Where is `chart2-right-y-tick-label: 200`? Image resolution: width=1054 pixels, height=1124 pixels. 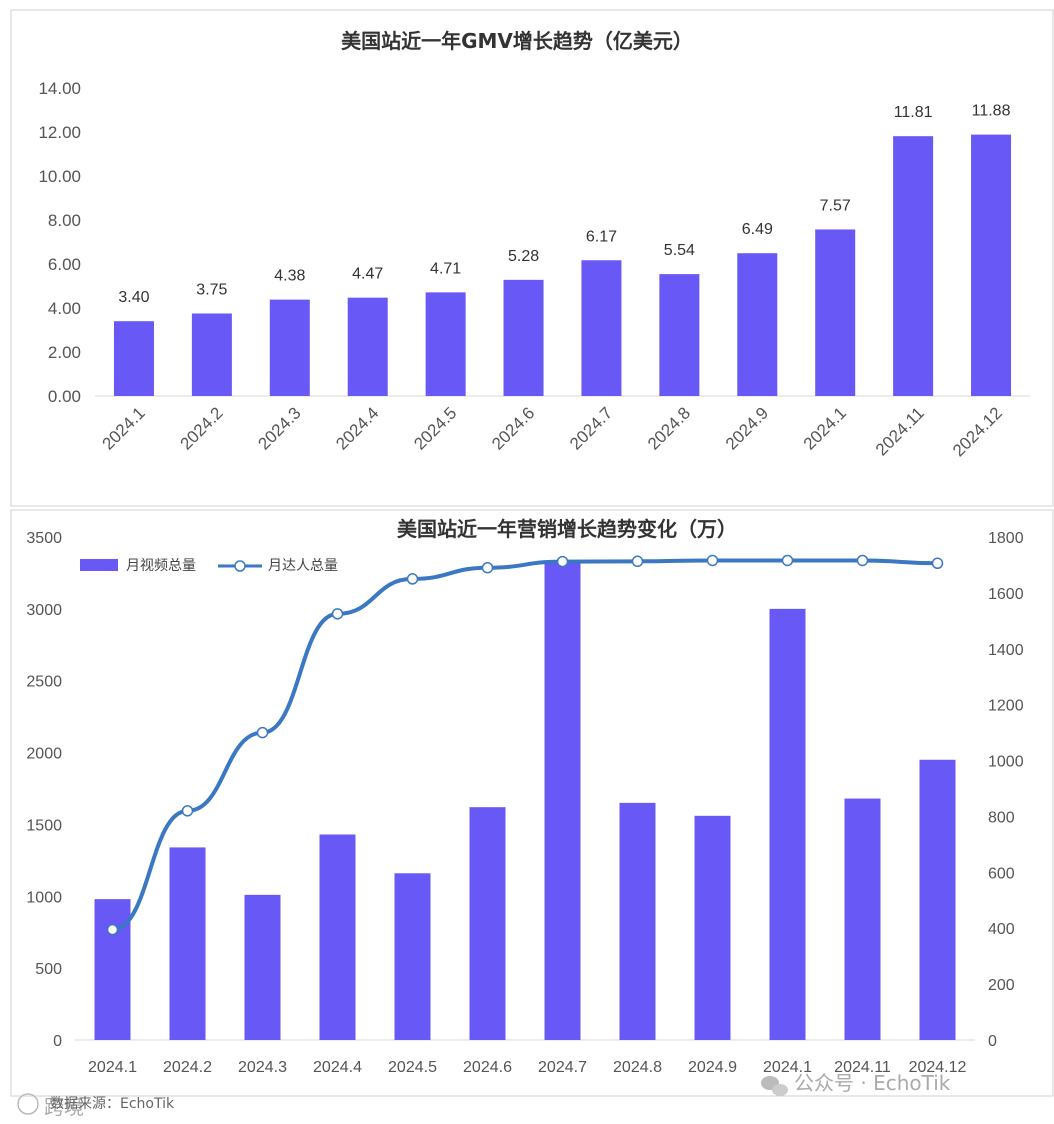
chart2-right-y-tick-label: 200 is located at coordinates (1001, 985).